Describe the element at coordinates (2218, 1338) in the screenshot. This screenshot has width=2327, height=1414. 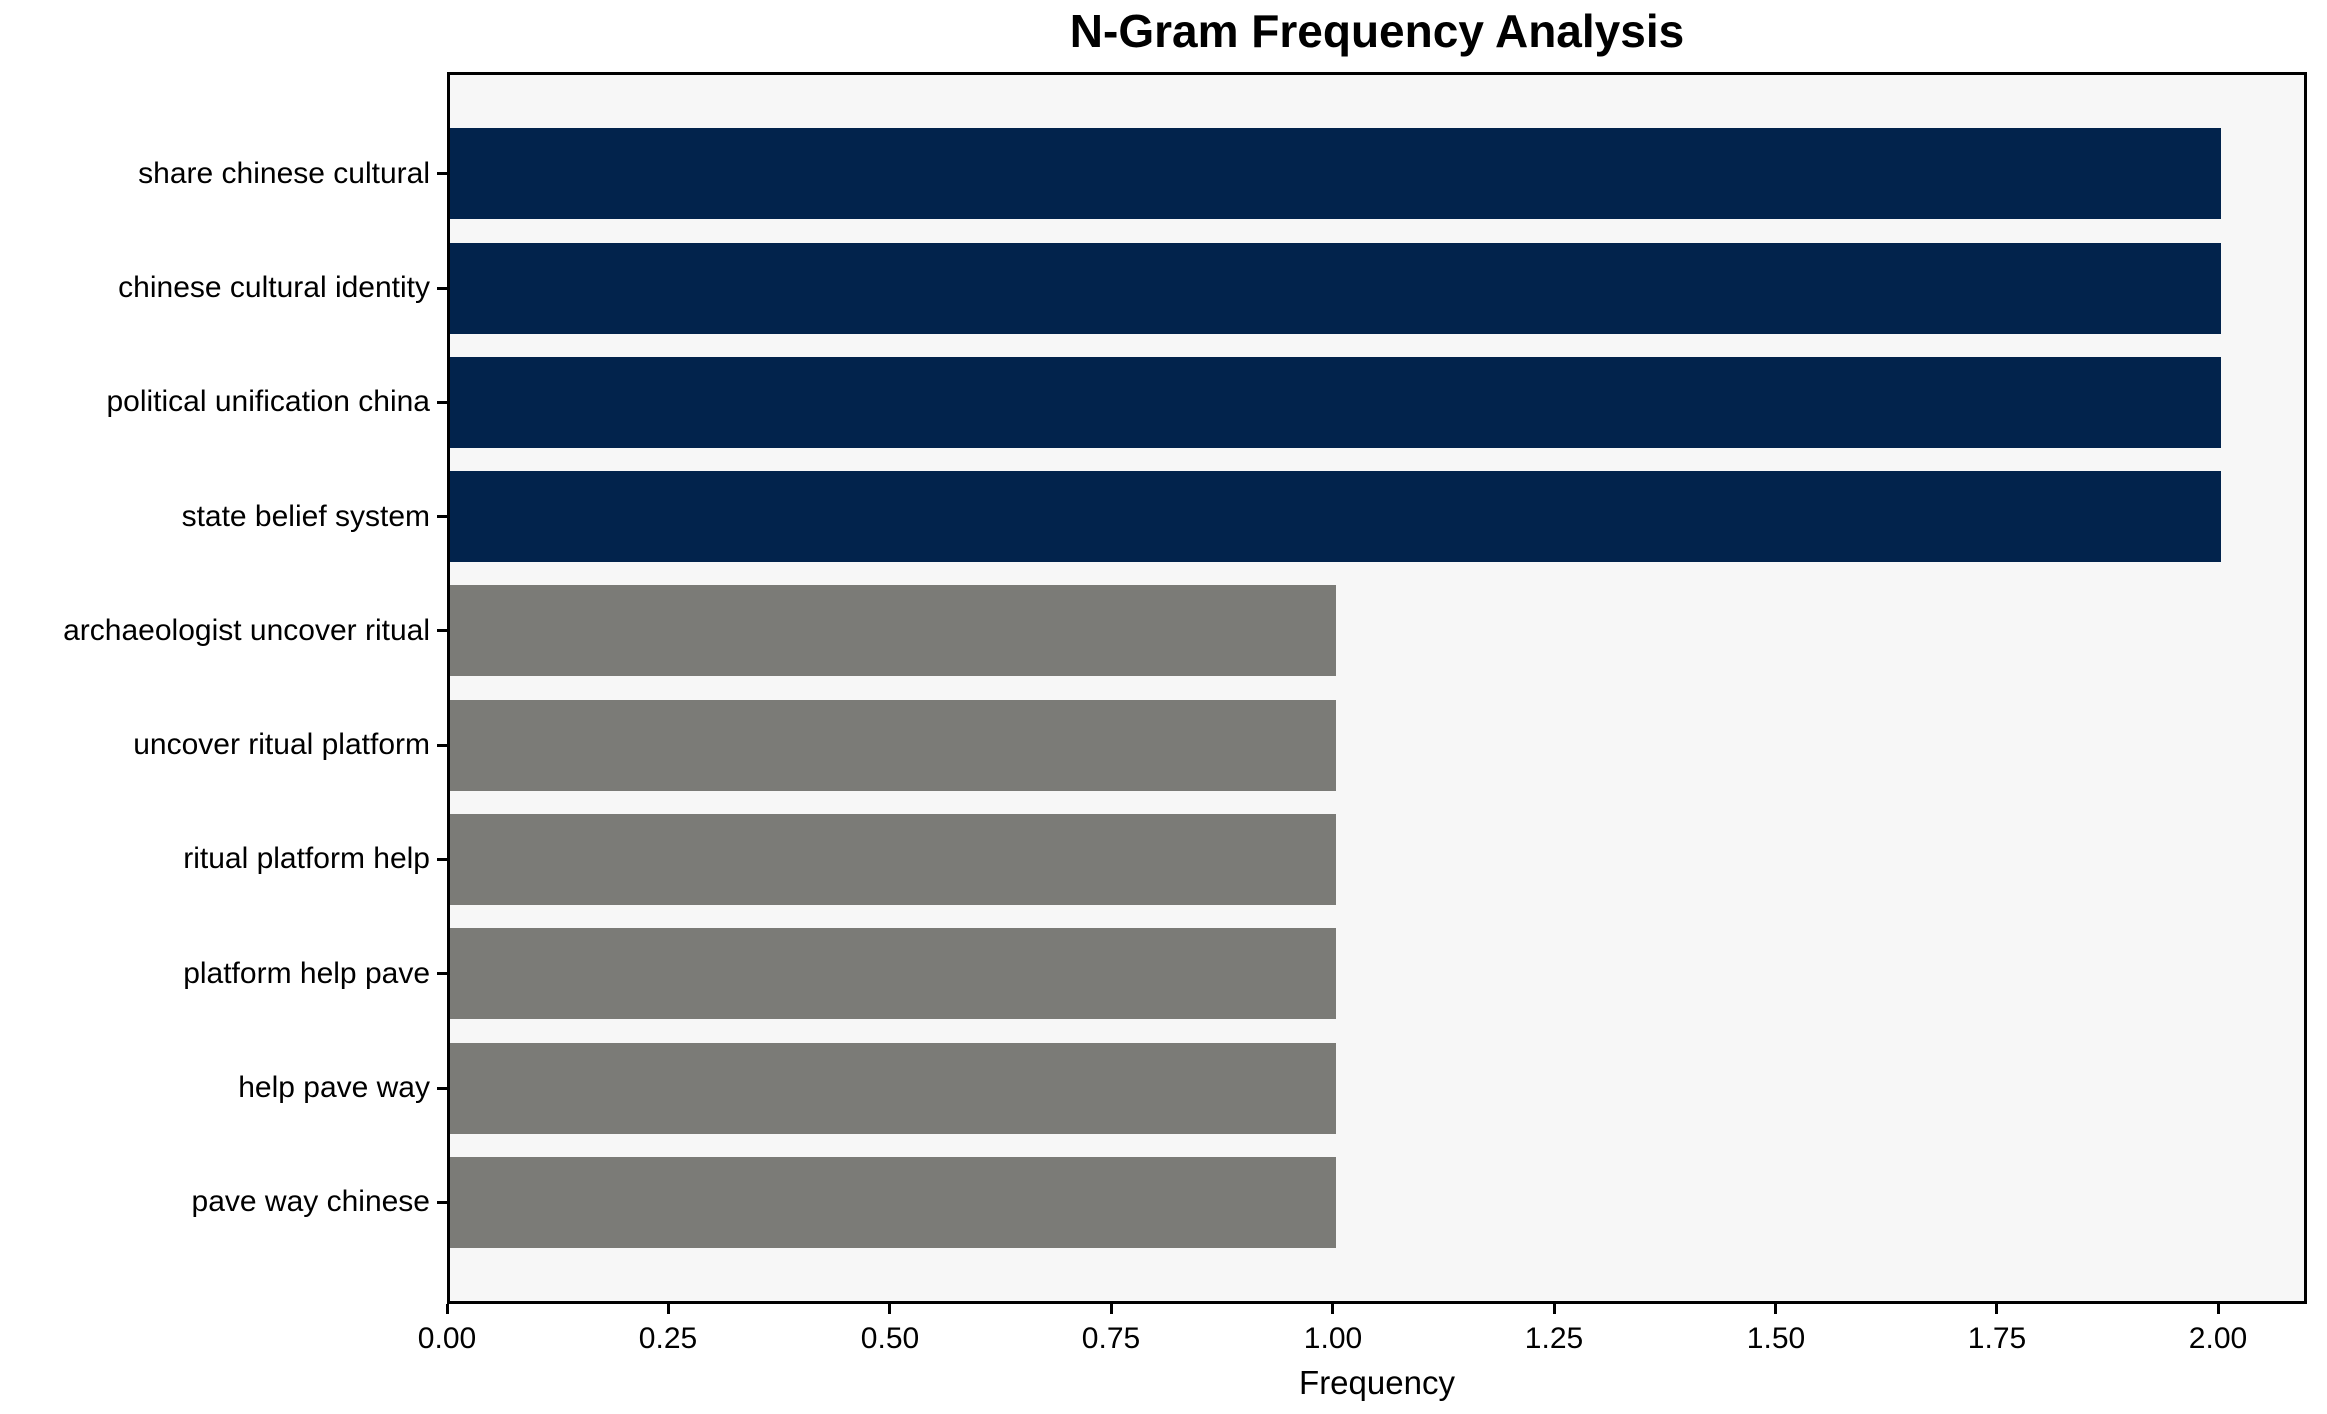
I see `x-tick-label: 2.00` at that location.